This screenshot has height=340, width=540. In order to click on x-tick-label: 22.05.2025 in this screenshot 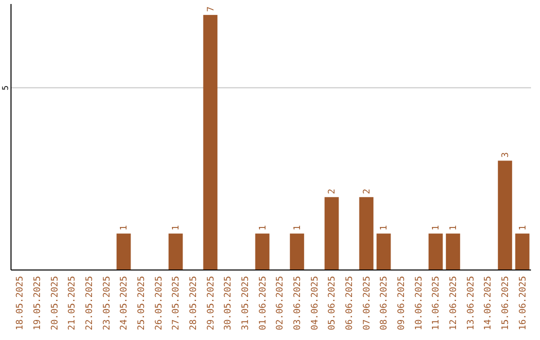, I will do `click(90, 303)`.